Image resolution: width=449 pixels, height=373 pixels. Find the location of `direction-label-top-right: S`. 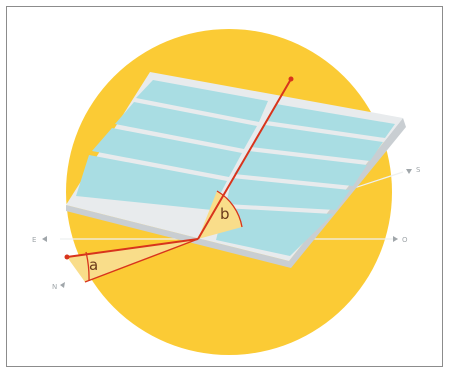

direction-label-top-right: S is located at coordinates (418, 170).